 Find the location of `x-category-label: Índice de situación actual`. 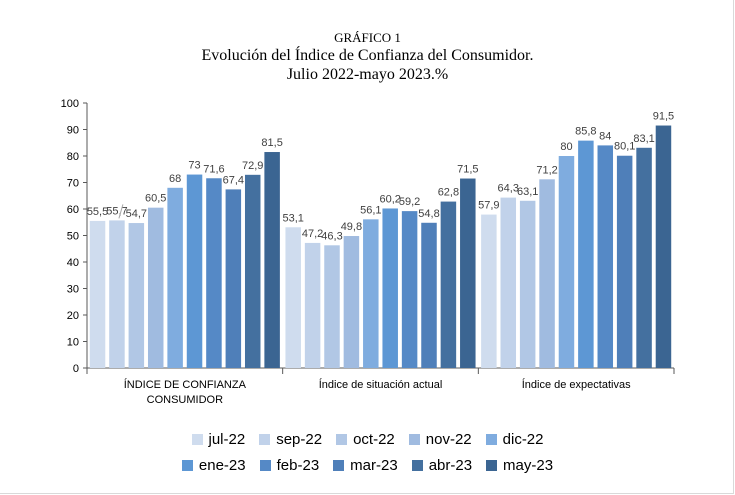

x-category-label: Índice de situación actual is located at coordinates (381, 384).